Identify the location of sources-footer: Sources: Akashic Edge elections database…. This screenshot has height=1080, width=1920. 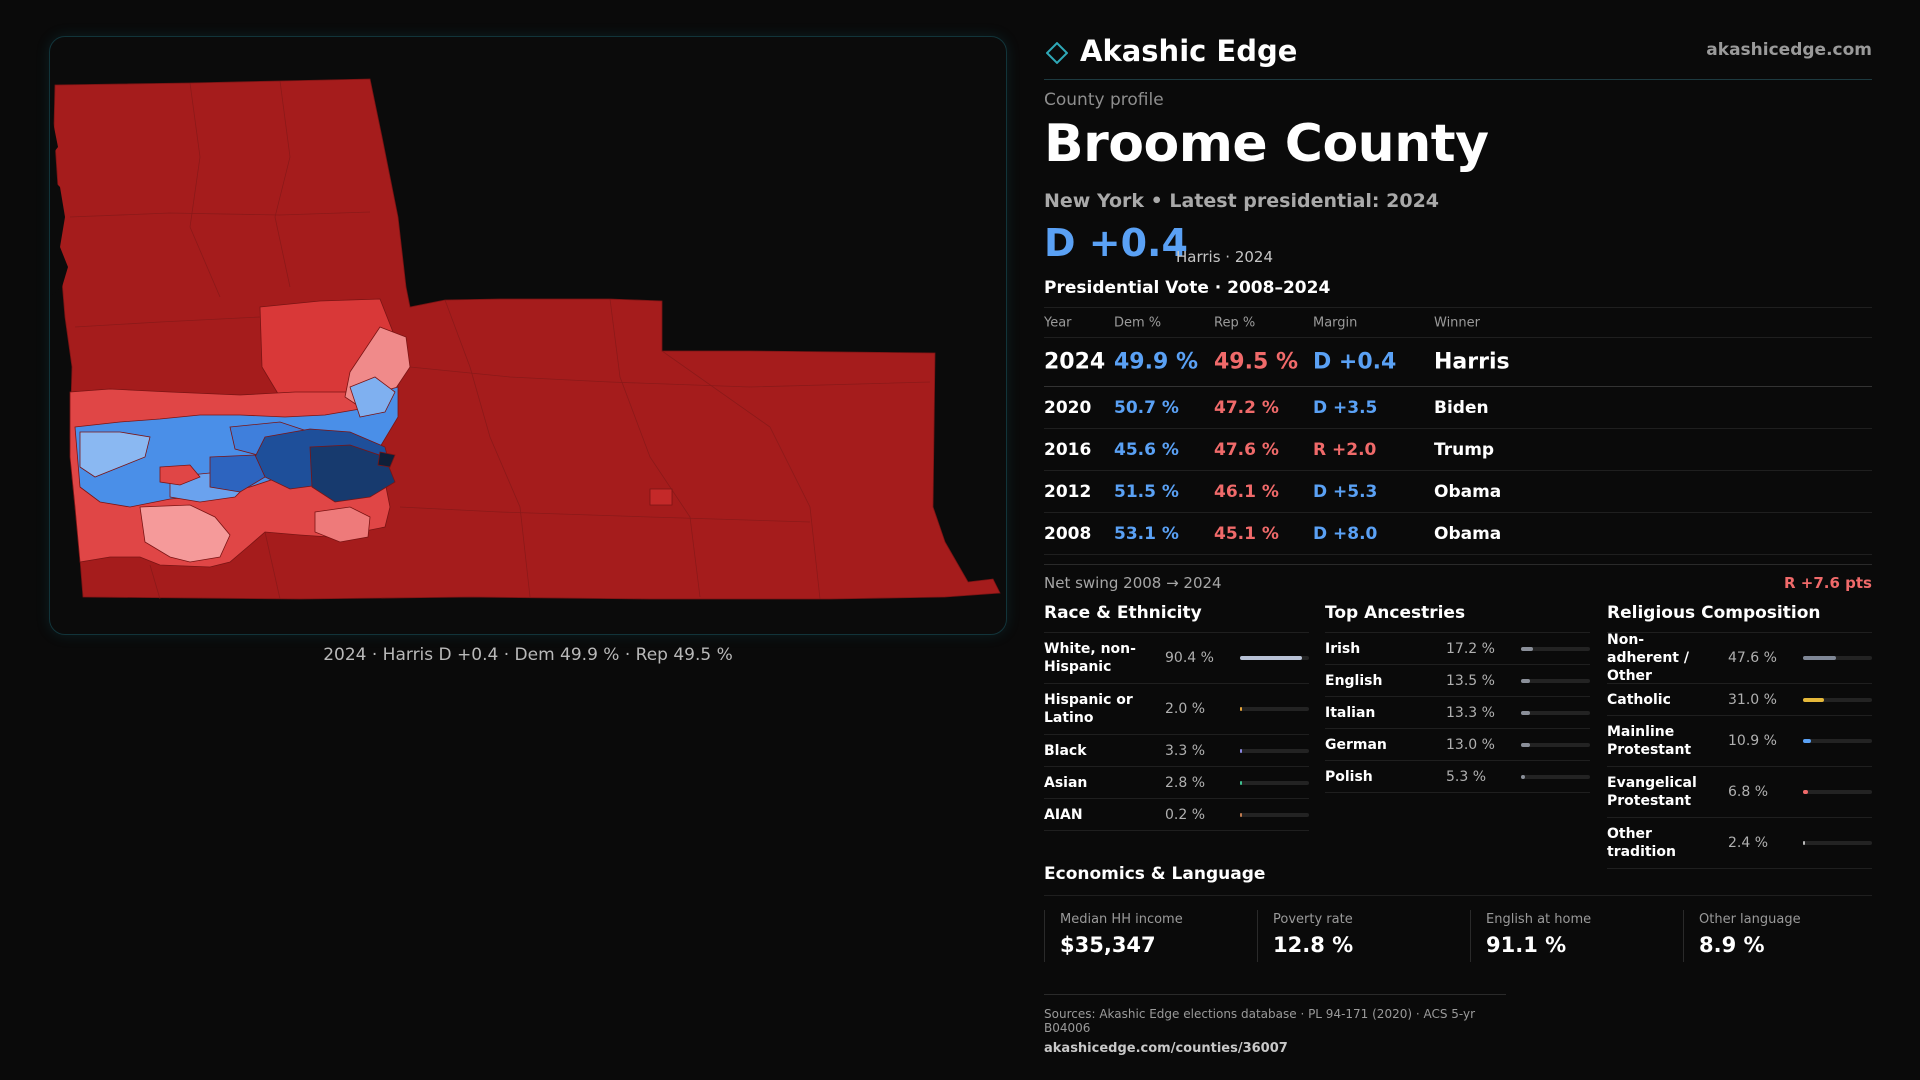
(1275, 1025).